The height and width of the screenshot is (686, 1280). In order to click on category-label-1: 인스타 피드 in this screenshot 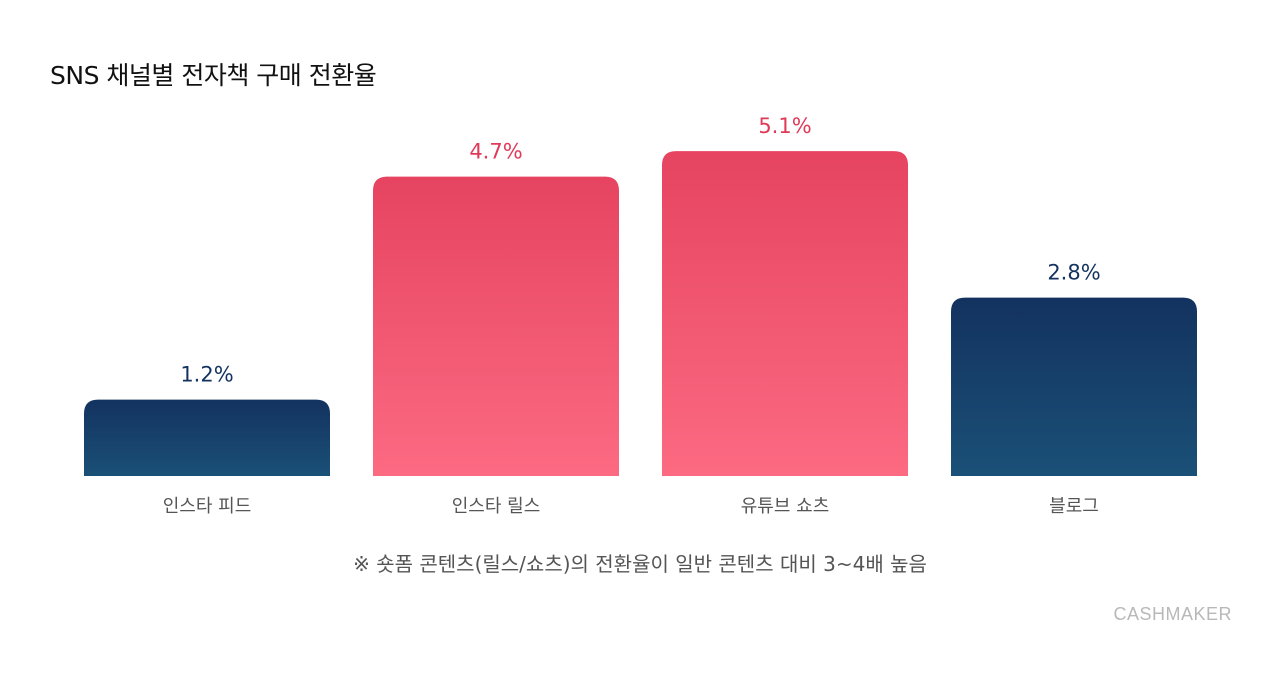, I will do `click(207, 506)`.